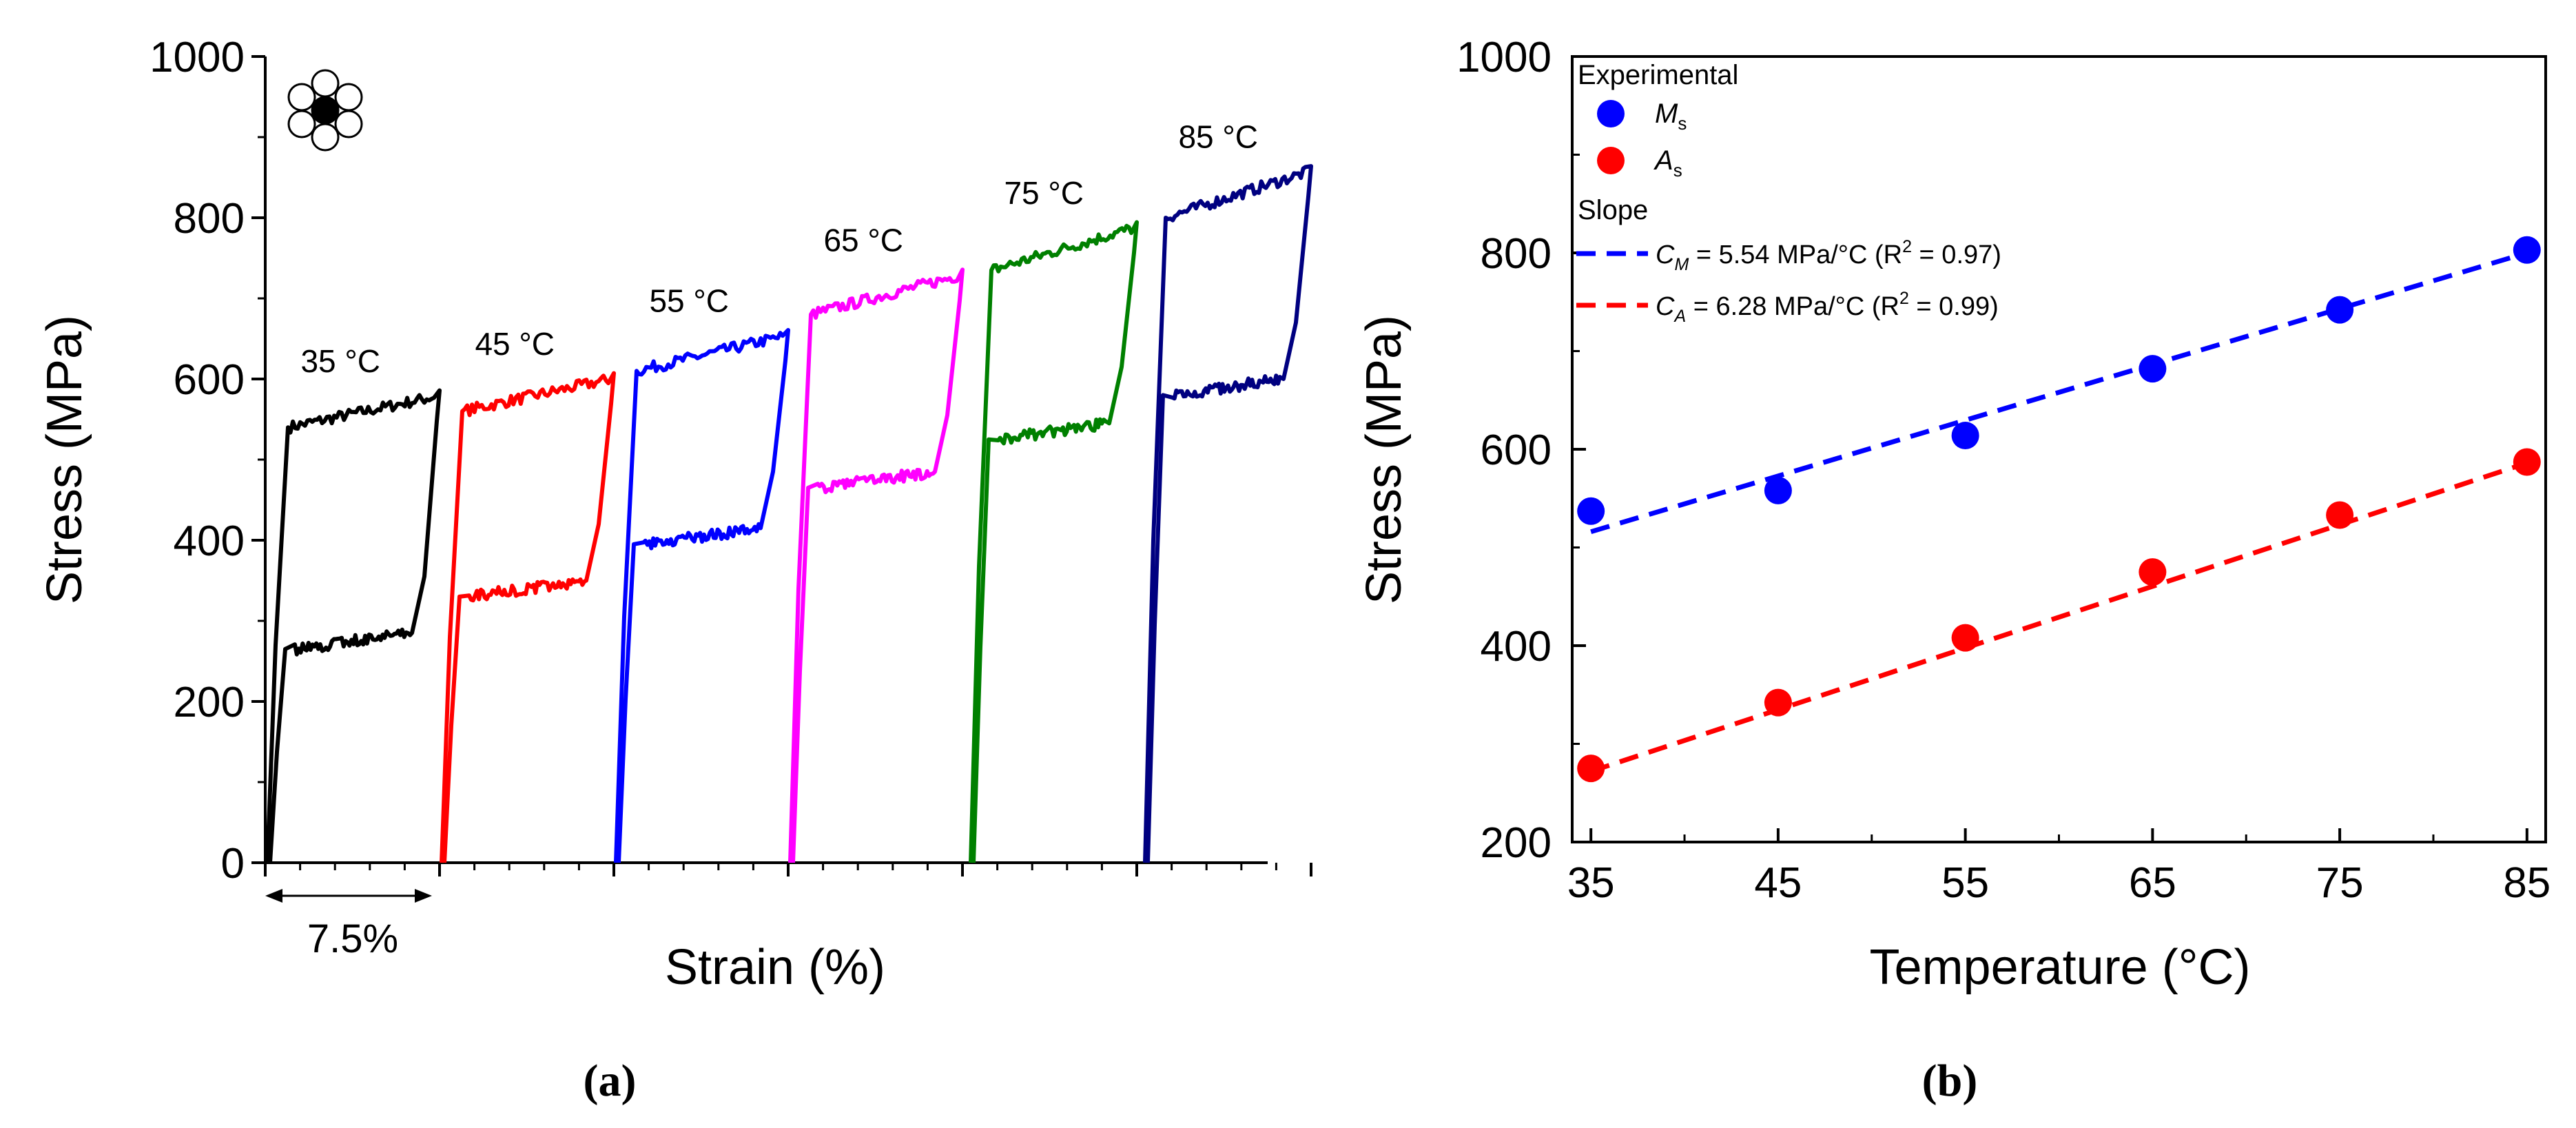 This screenshot has height=1128, width=2576. What do you see at coordinates (197, 57) in the screenshot?
I see `a-y-tick-label: 1000` at bounding box center [197, 57].